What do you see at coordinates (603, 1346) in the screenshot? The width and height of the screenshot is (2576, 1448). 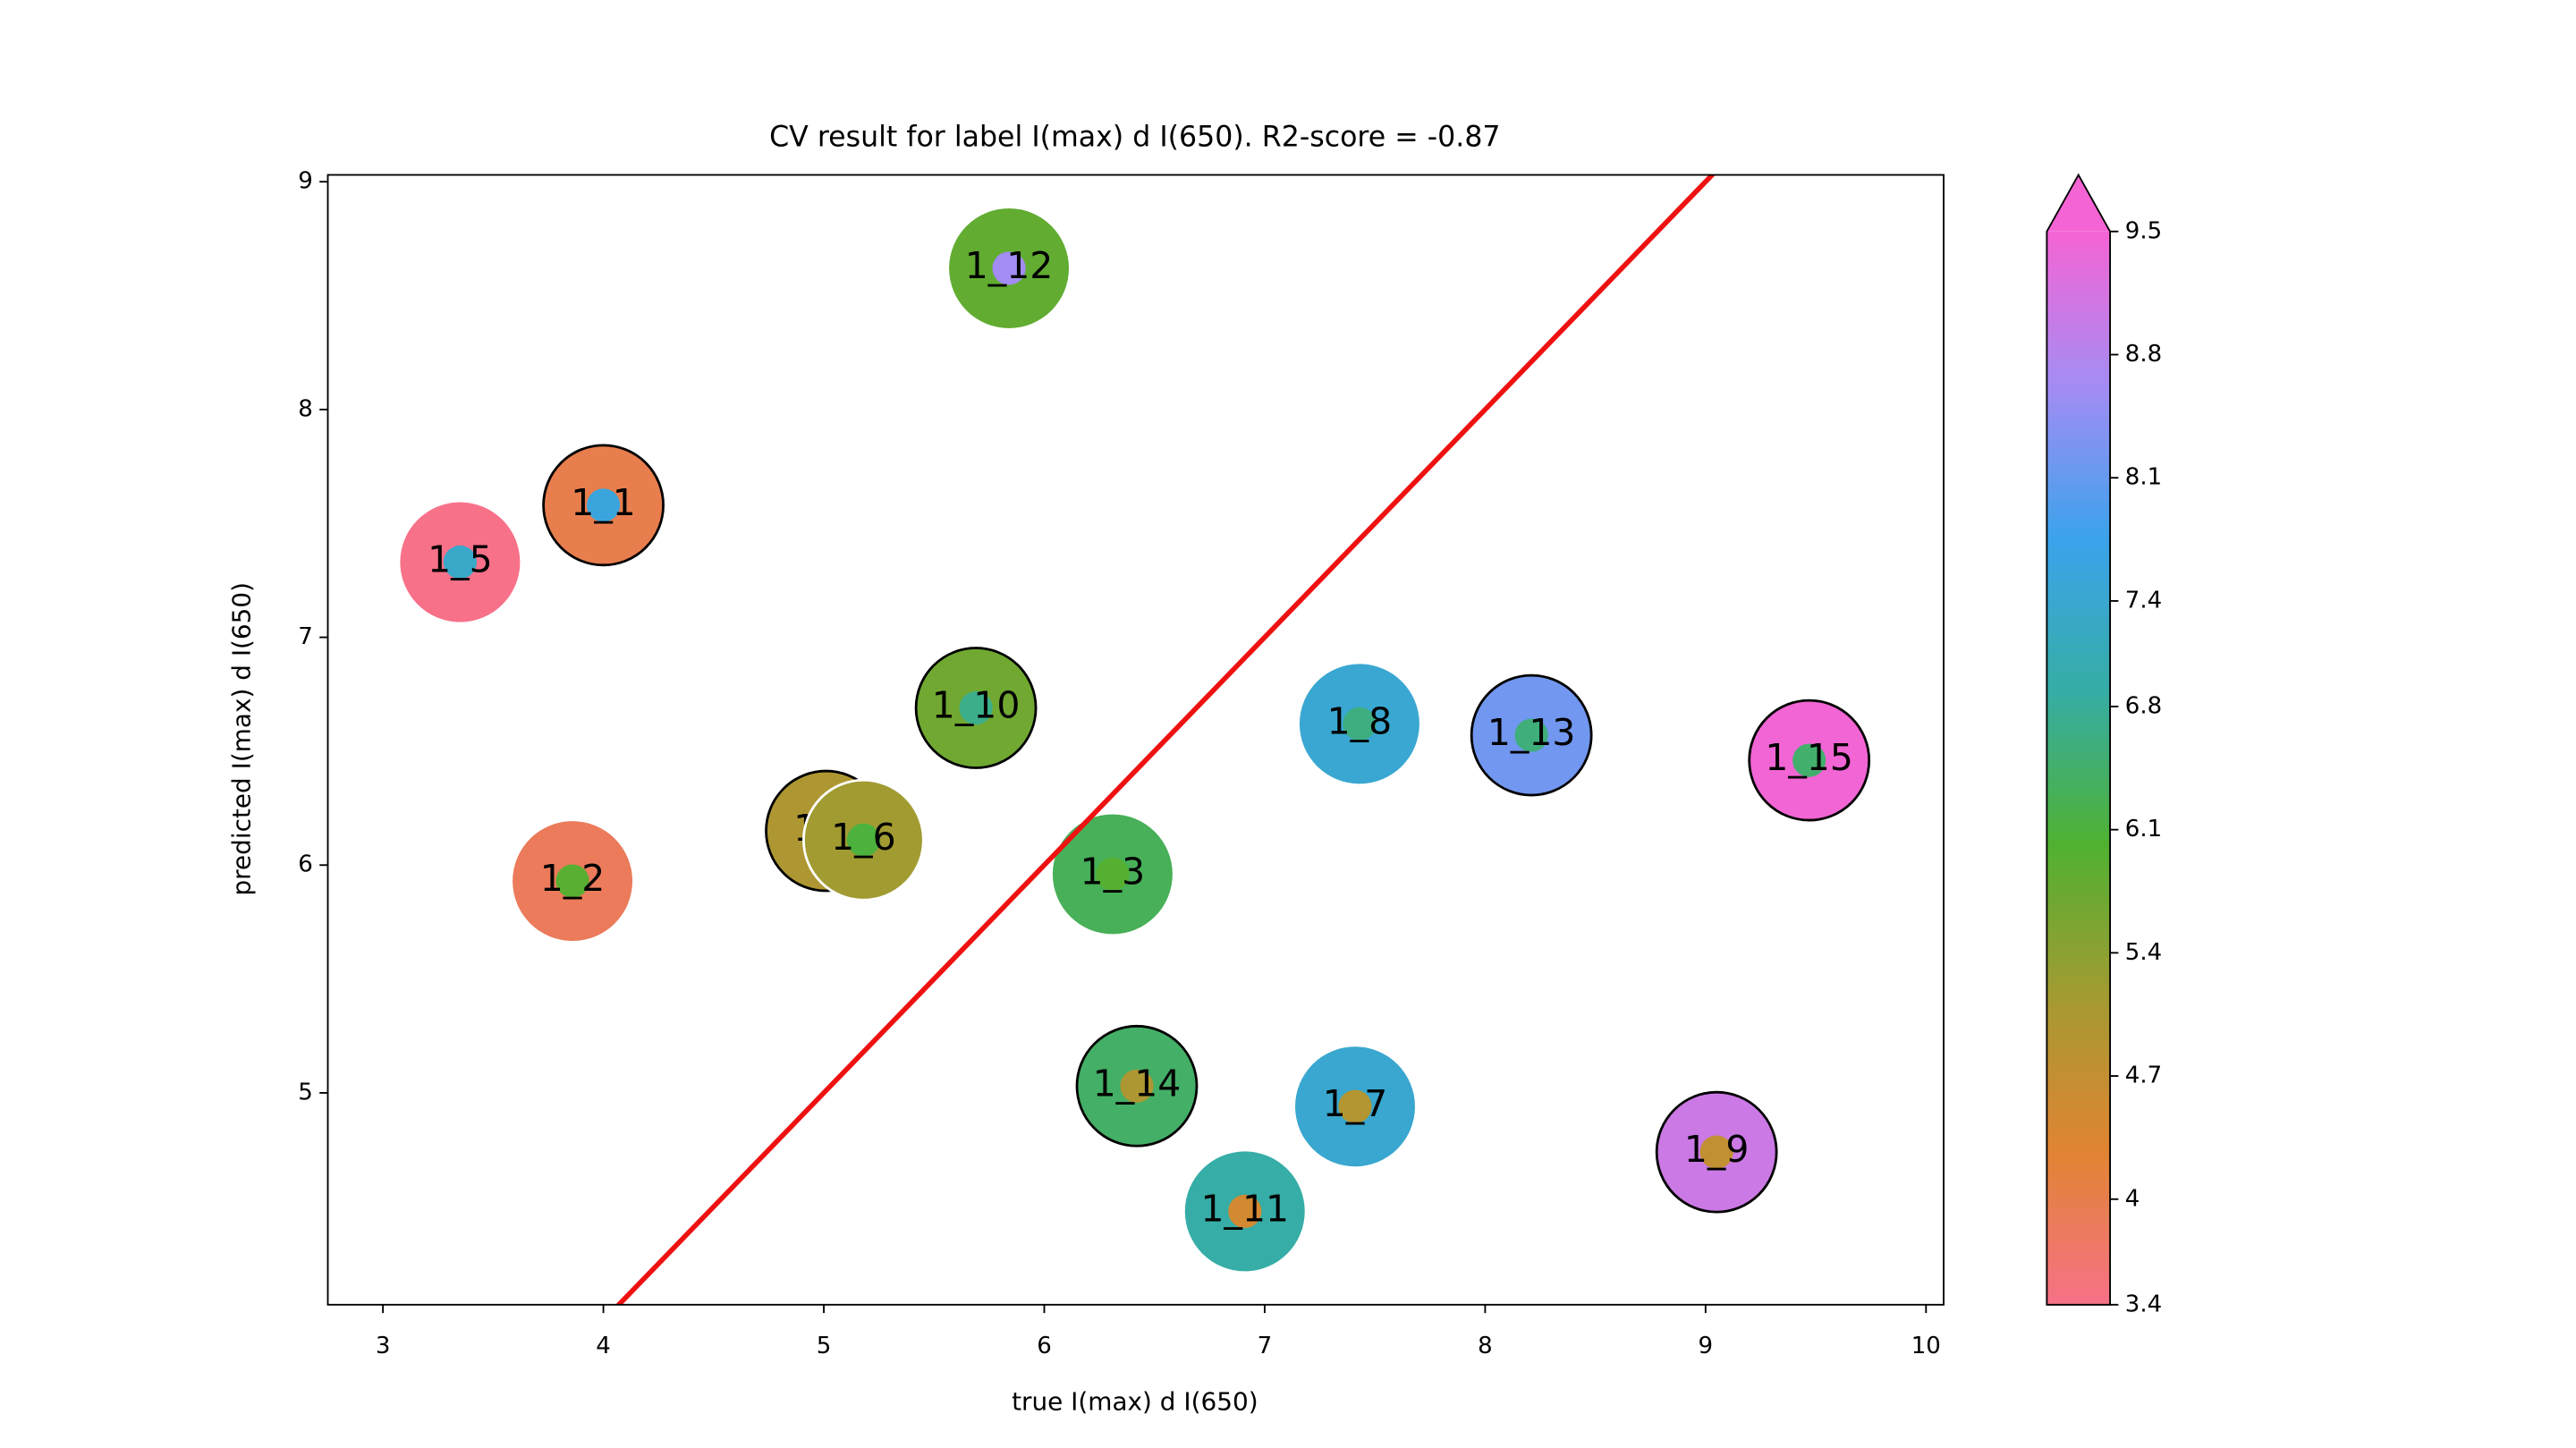 I see `x-tick-label: 4` at bounding box center [603, 1346].